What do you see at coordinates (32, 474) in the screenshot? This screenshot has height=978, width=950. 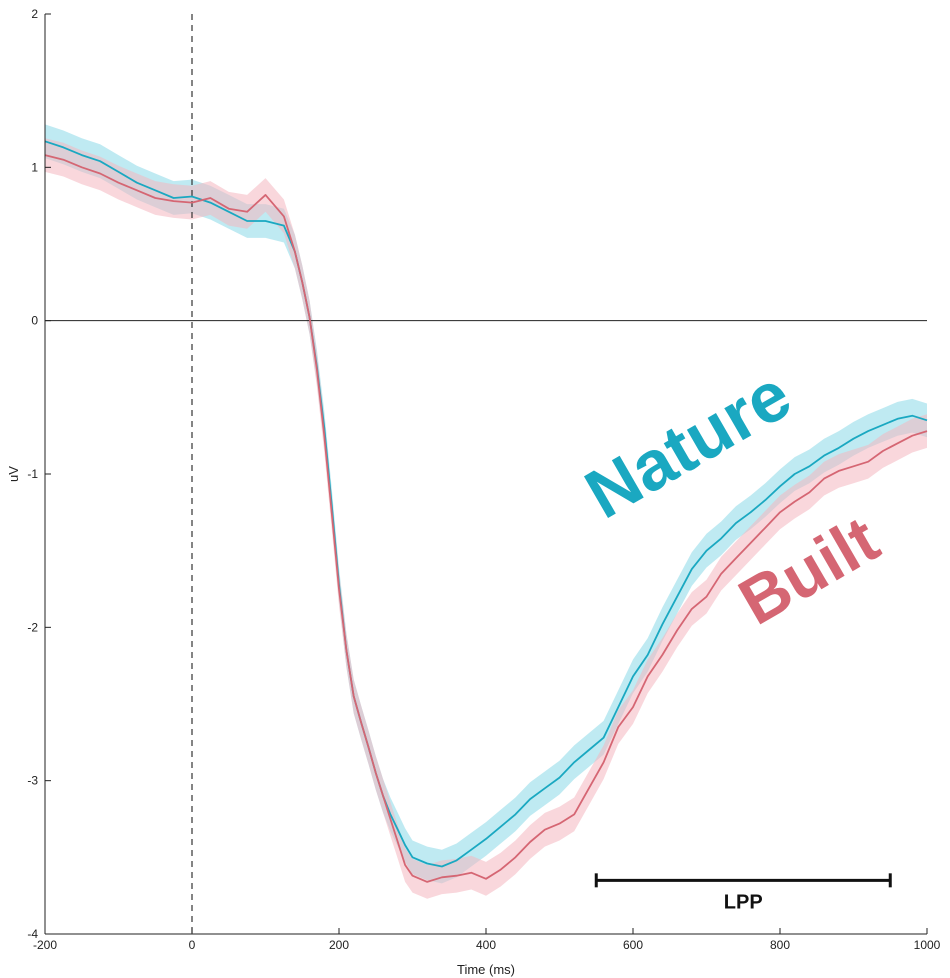 I see `y-tick-label: -1` at bounding box center [32, 474].